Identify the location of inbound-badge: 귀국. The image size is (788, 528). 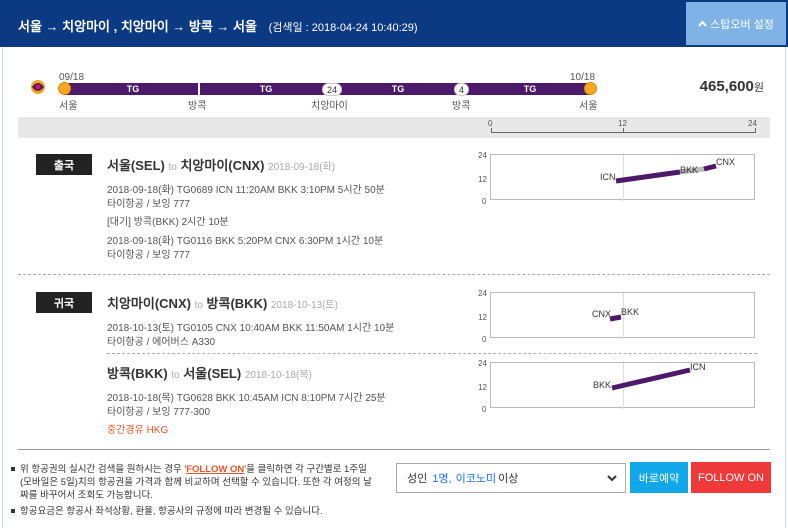
(64, 302).